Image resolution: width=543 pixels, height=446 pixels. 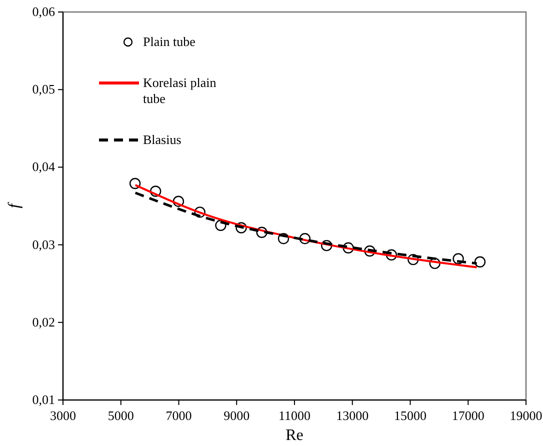 What do you see at coordinates (43, 244) in the screenshot?
I see `y-tick-label: 0,03` at bounding box center [43, 244].